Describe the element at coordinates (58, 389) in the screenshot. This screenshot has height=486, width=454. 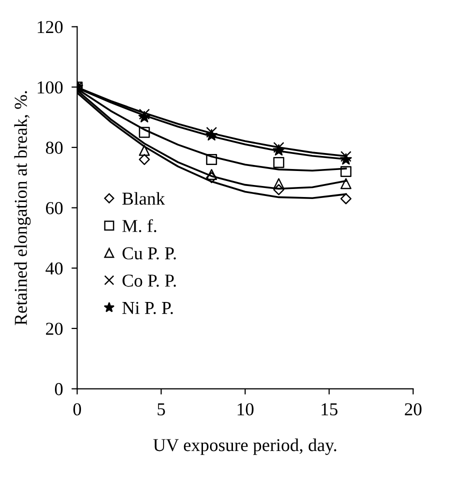
I see `y-tick-label: 0` at that location.